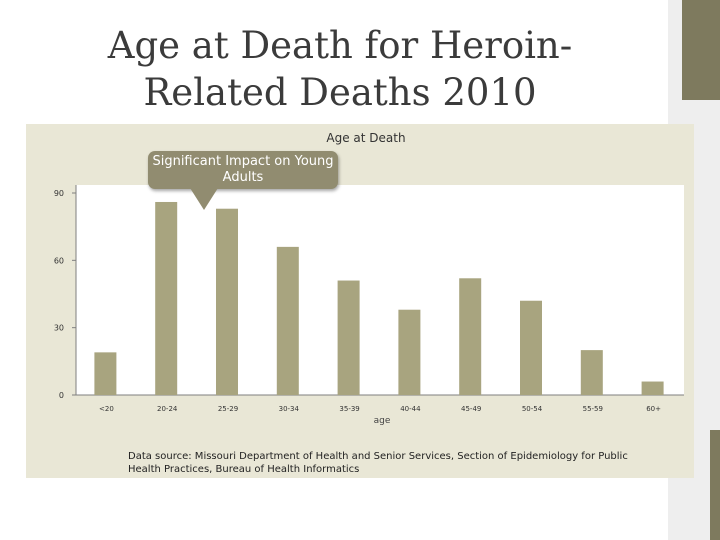  What do you see at coordinates (593, 409) in the screenshot?
I see `x-tick-label: 55-59` at bounding box center [593, 409].